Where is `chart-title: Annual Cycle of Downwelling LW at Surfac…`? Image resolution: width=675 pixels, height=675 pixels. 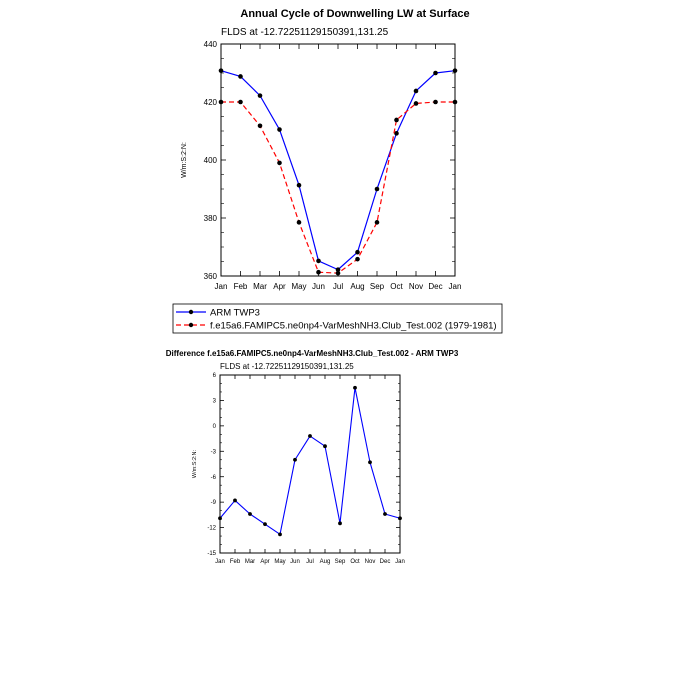 chart-title: Annual Cycle of Downwelling LW at Surfac… is located at coordinates (354, 14).